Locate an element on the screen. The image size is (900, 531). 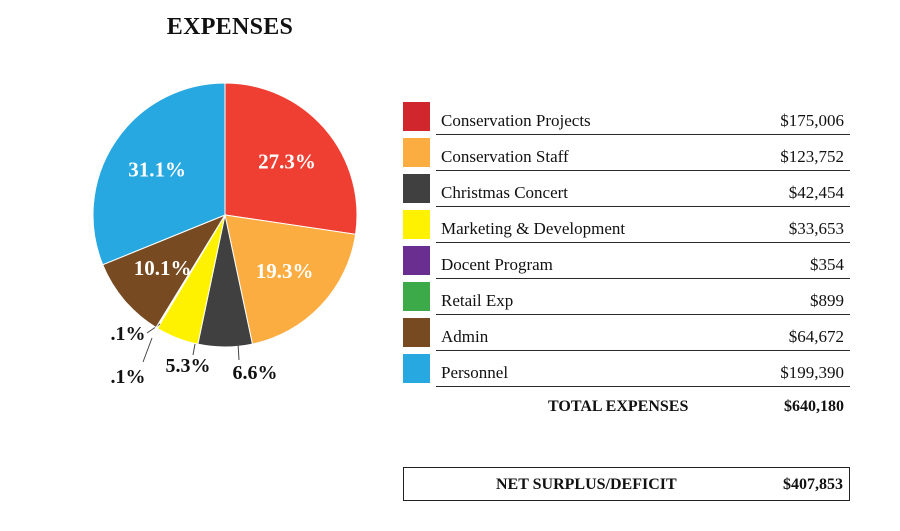
legend-row: Retail Exp $899 is located at coordinates (626, 300).